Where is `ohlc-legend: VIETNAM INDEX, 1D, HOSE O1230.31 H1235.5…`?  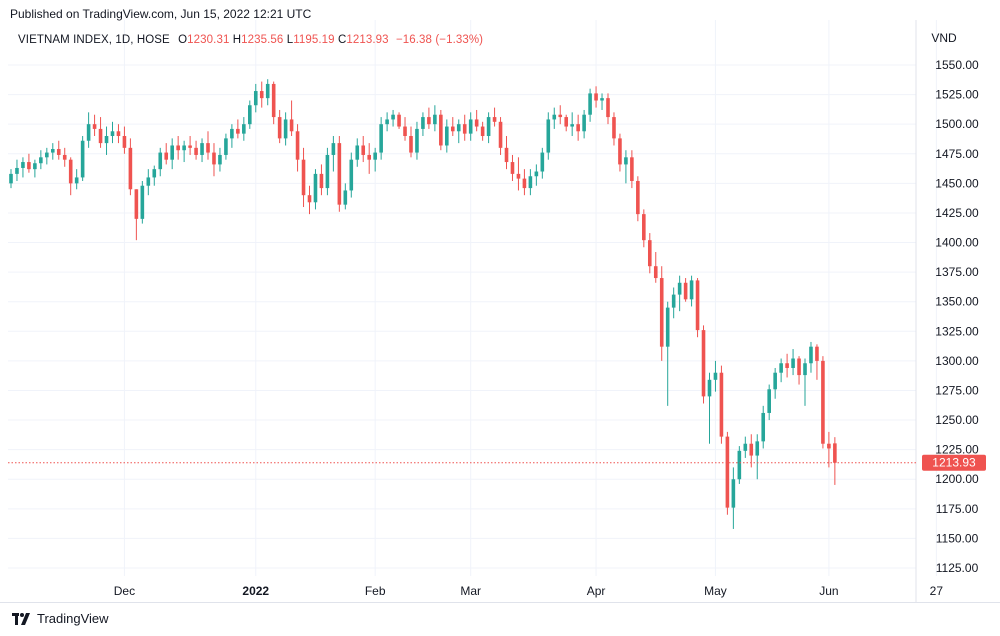 ohlc-legend: VIETNAM INDEX, 1D, HOSE O1230.31 H1235.5… is located at coordinates (250, 40).